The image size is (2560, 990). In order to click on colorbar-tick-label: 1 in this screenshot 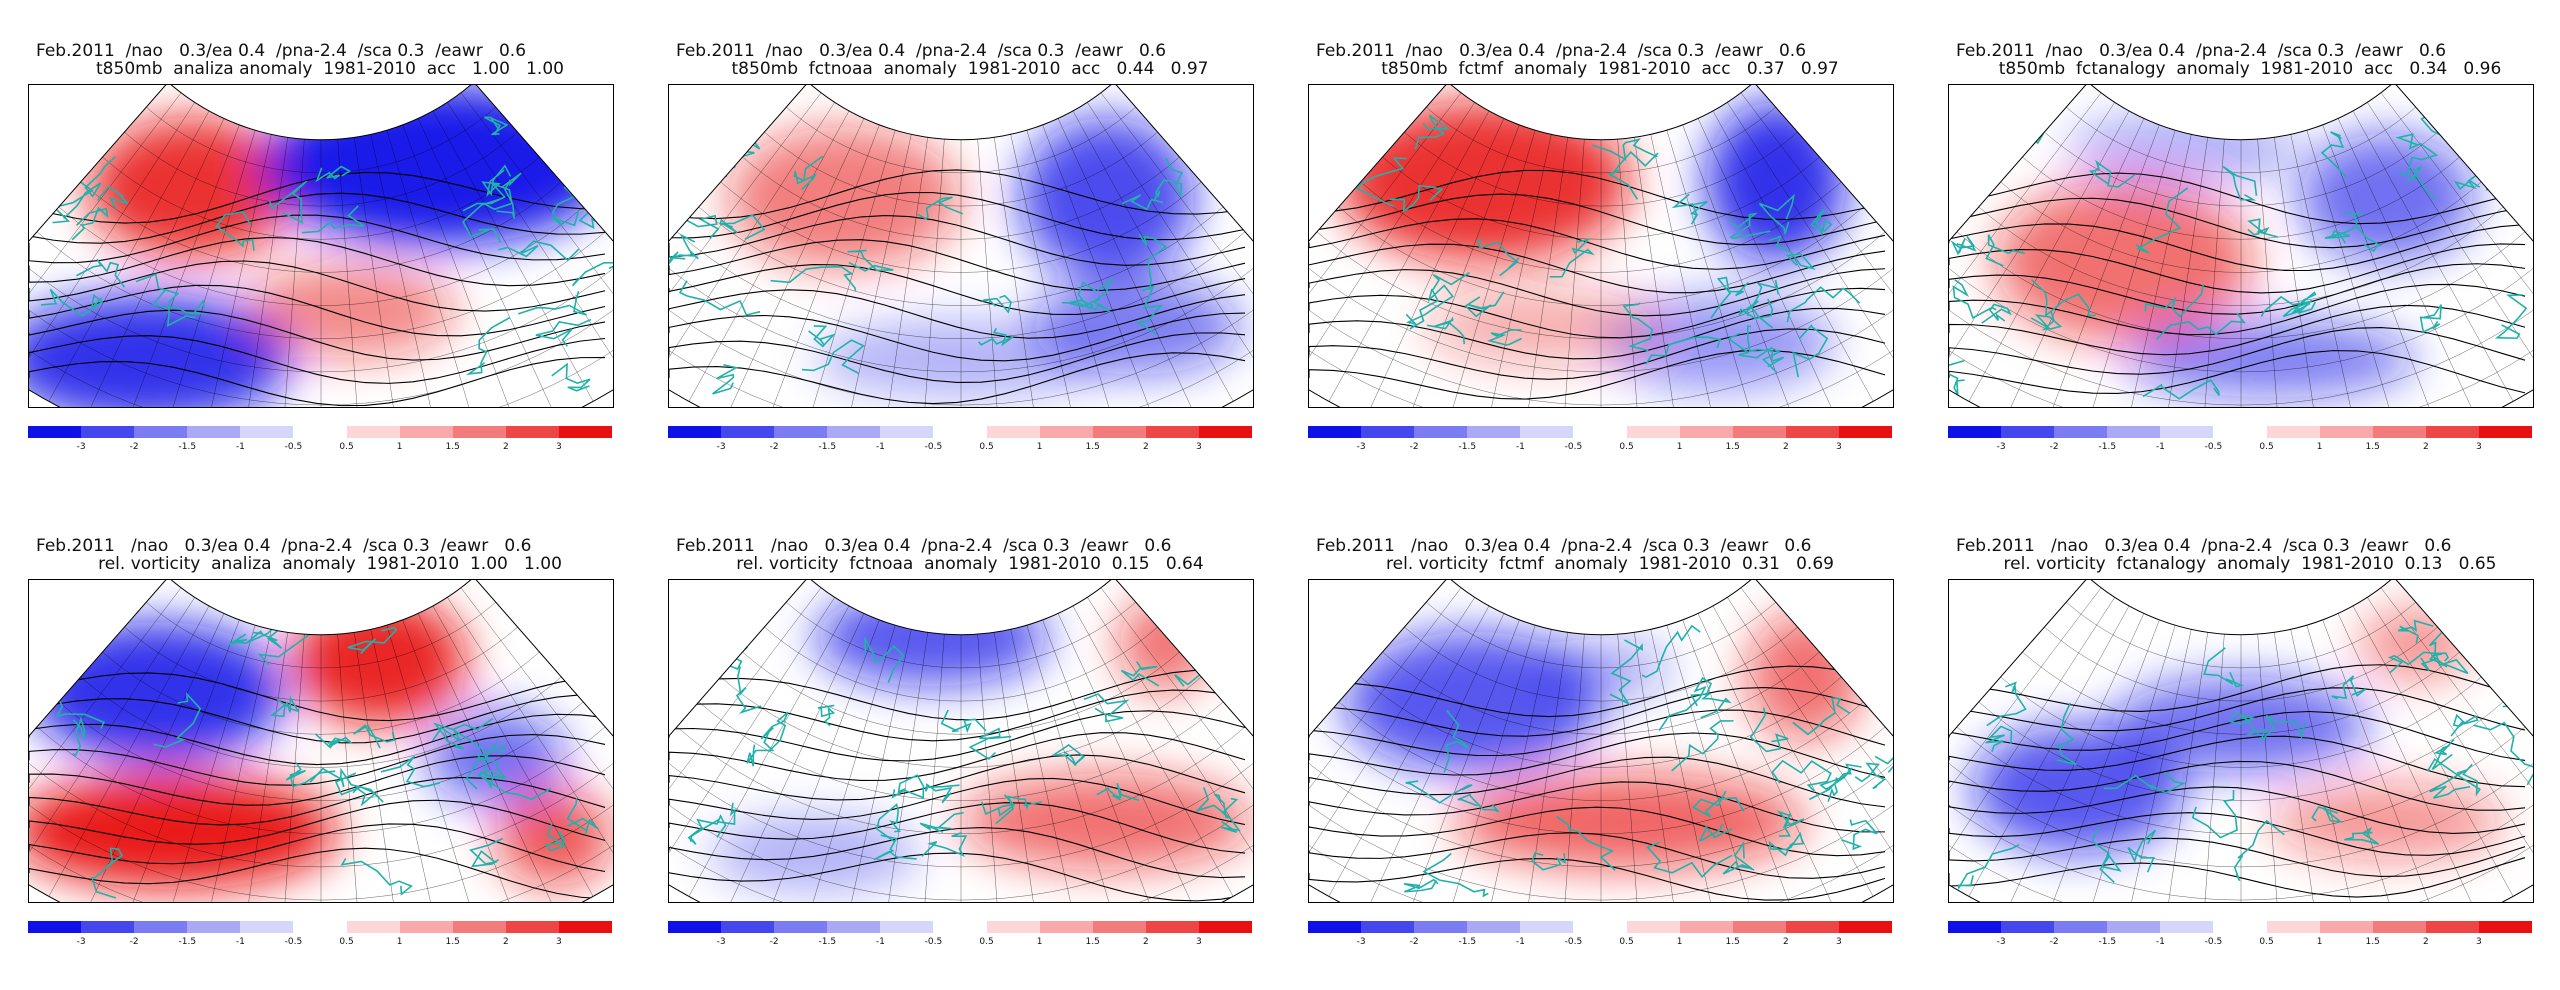, I will do `click(1679, 942)`.